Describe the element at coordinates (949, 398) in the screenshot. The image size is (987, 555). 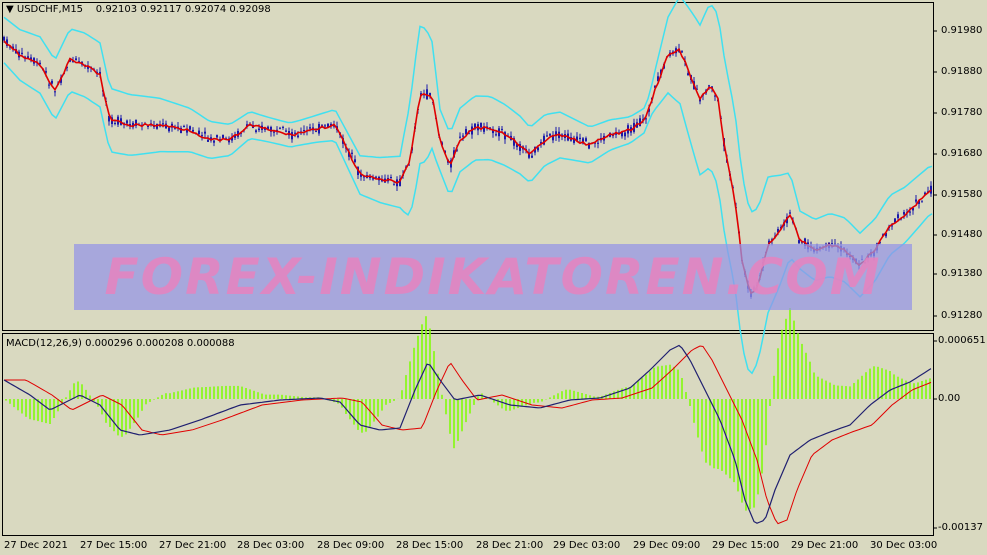
I see `macd-tick-label: 0.00` at that location.